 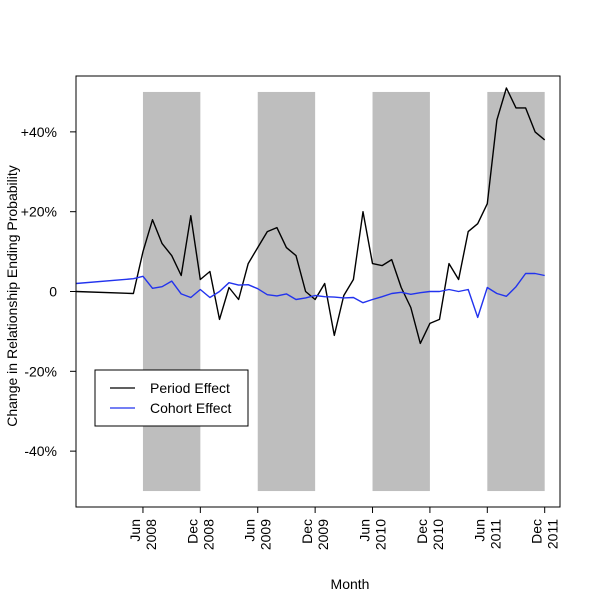 What do you see at coordinates (190, 388) in the screenshot?
I see `legend-label-period-effect: Period Effect` at bounding box center [190, 388].